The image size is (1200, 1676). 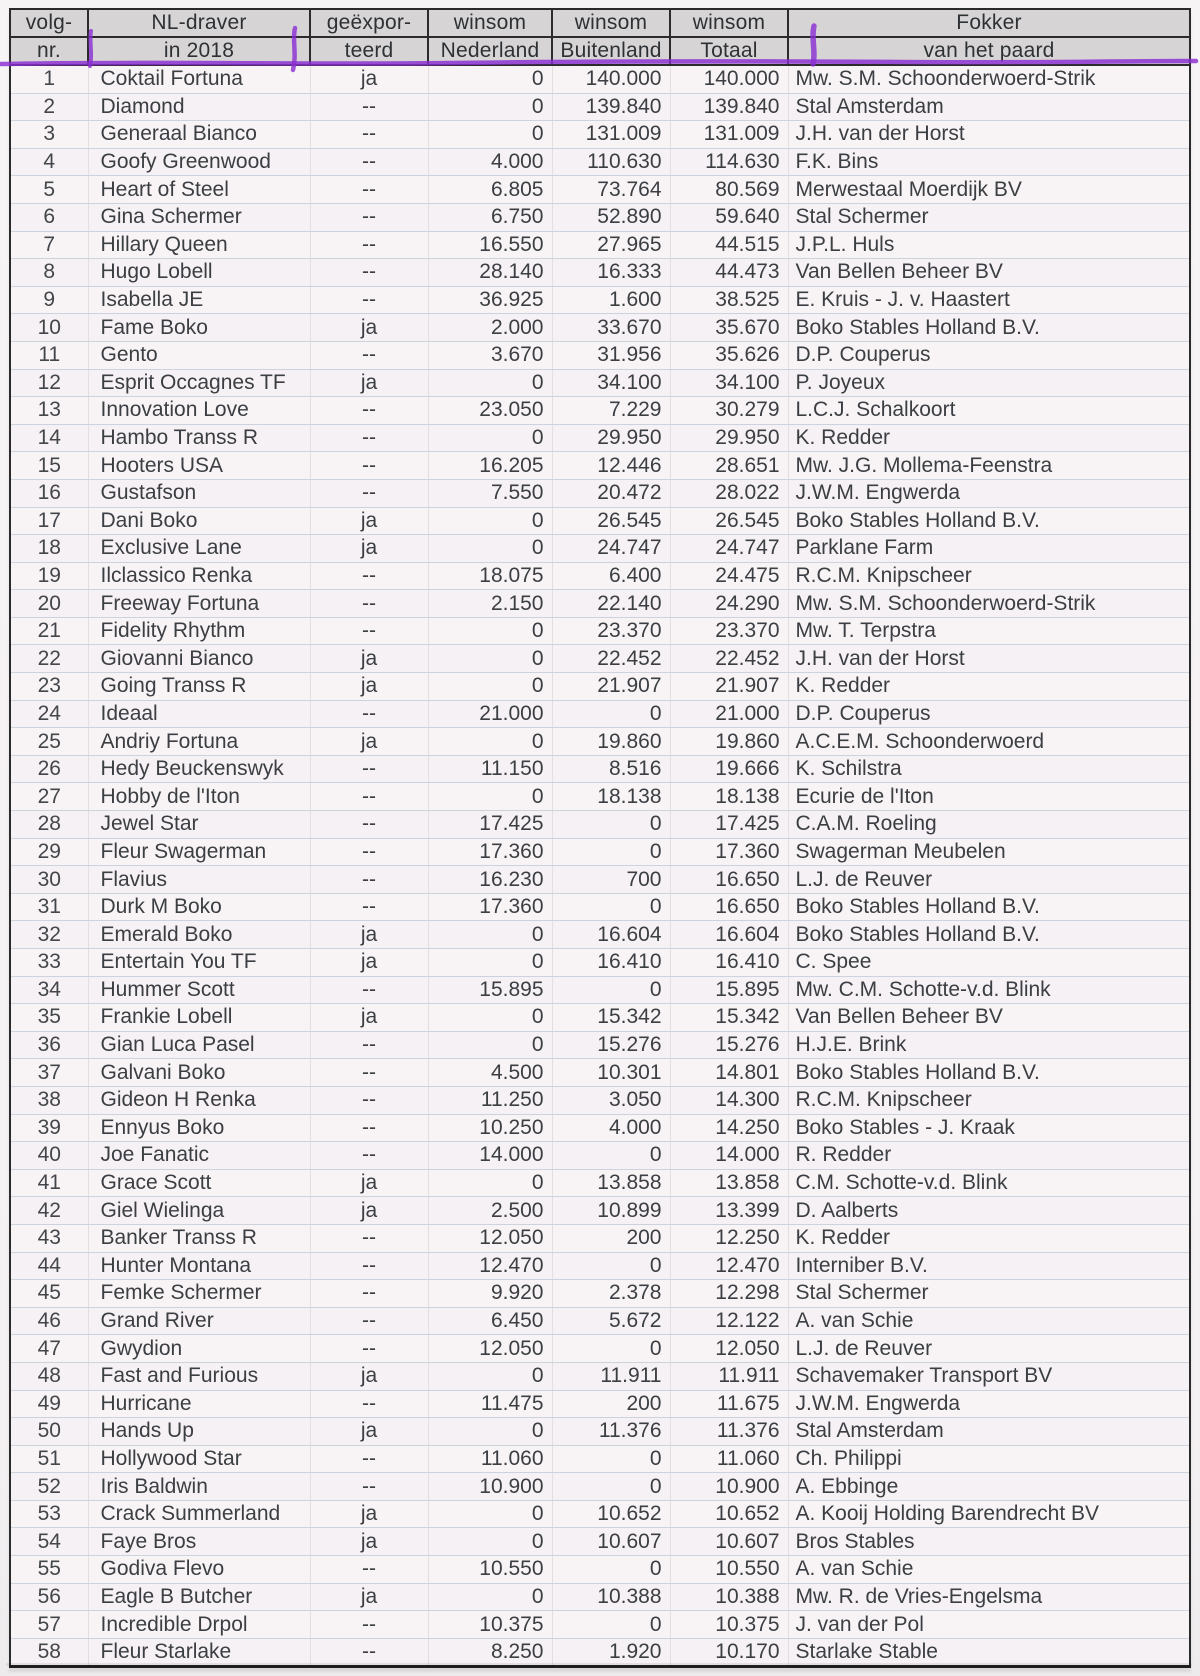 What do you see at coordinates (611, 438) in the screenshot?
I see `cell-winnings-foreign: 29.950` at bounding box center [611, 438].